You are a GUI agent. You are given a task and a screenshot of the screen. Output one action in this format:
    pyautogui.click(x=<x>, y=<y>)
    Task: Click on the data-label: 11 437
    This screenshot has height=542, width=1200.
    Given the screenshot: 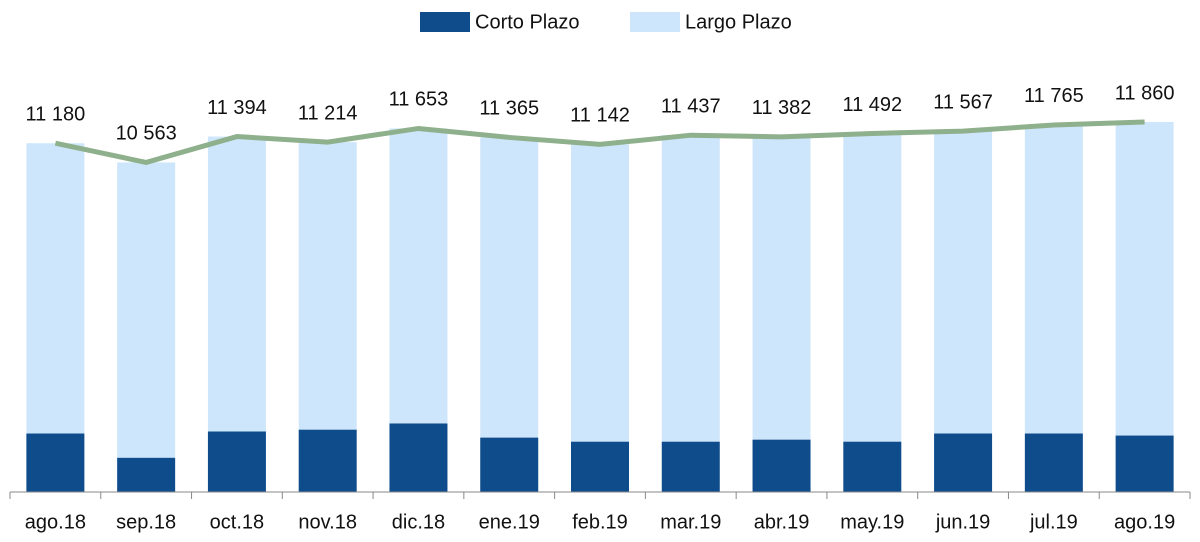 What is the action you would take?
    pyautogui.click(x=691, y=106)
    